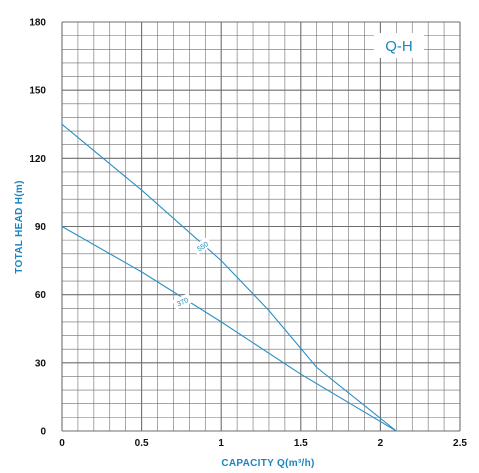 This screenshot has width=479, height=473. I want to click on series-label-370: 370, so click(182, 301).